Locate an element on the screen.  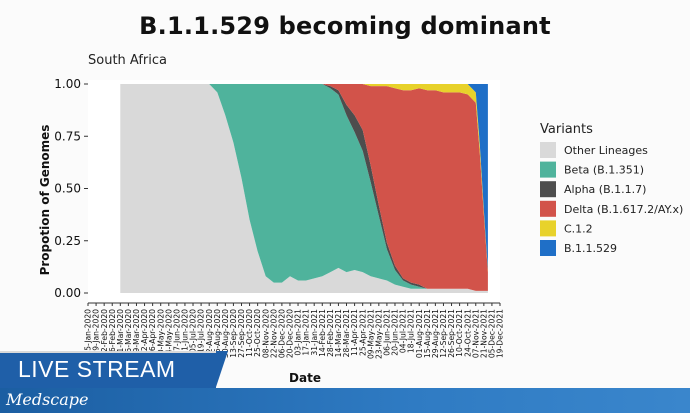
legend-label: Alpha (B.1.1.7) is located at coordinates (605, 189).